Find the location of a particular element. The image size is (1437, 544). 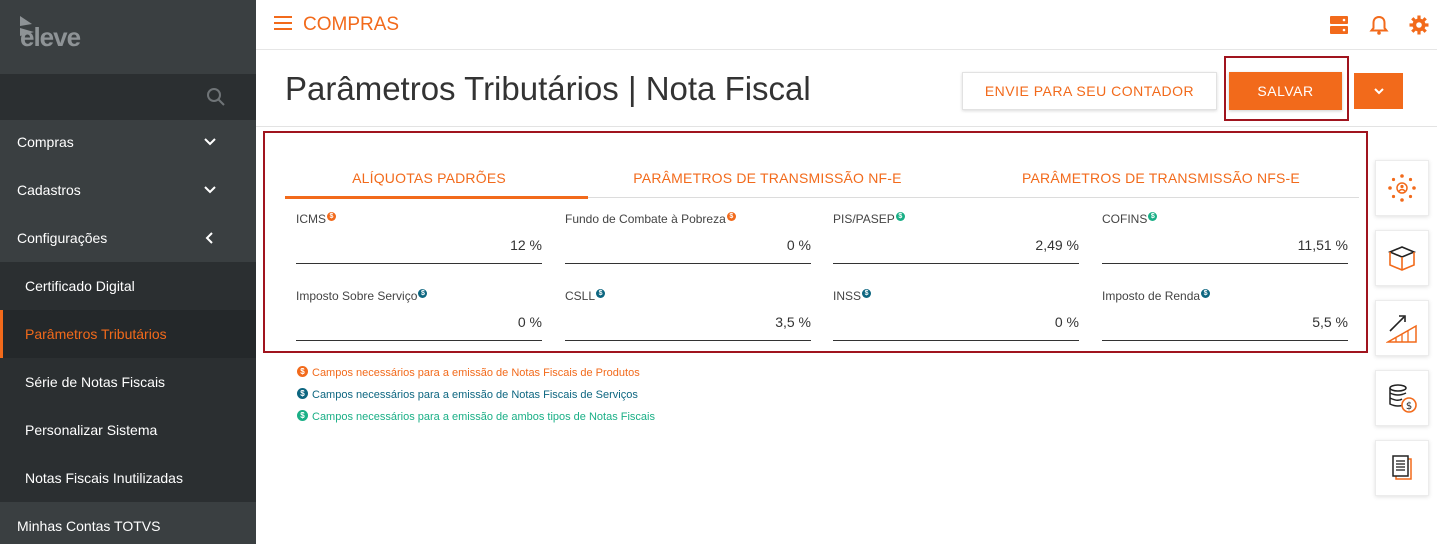

field-label-inss: INSS $ is located at coordinates (852, 295).